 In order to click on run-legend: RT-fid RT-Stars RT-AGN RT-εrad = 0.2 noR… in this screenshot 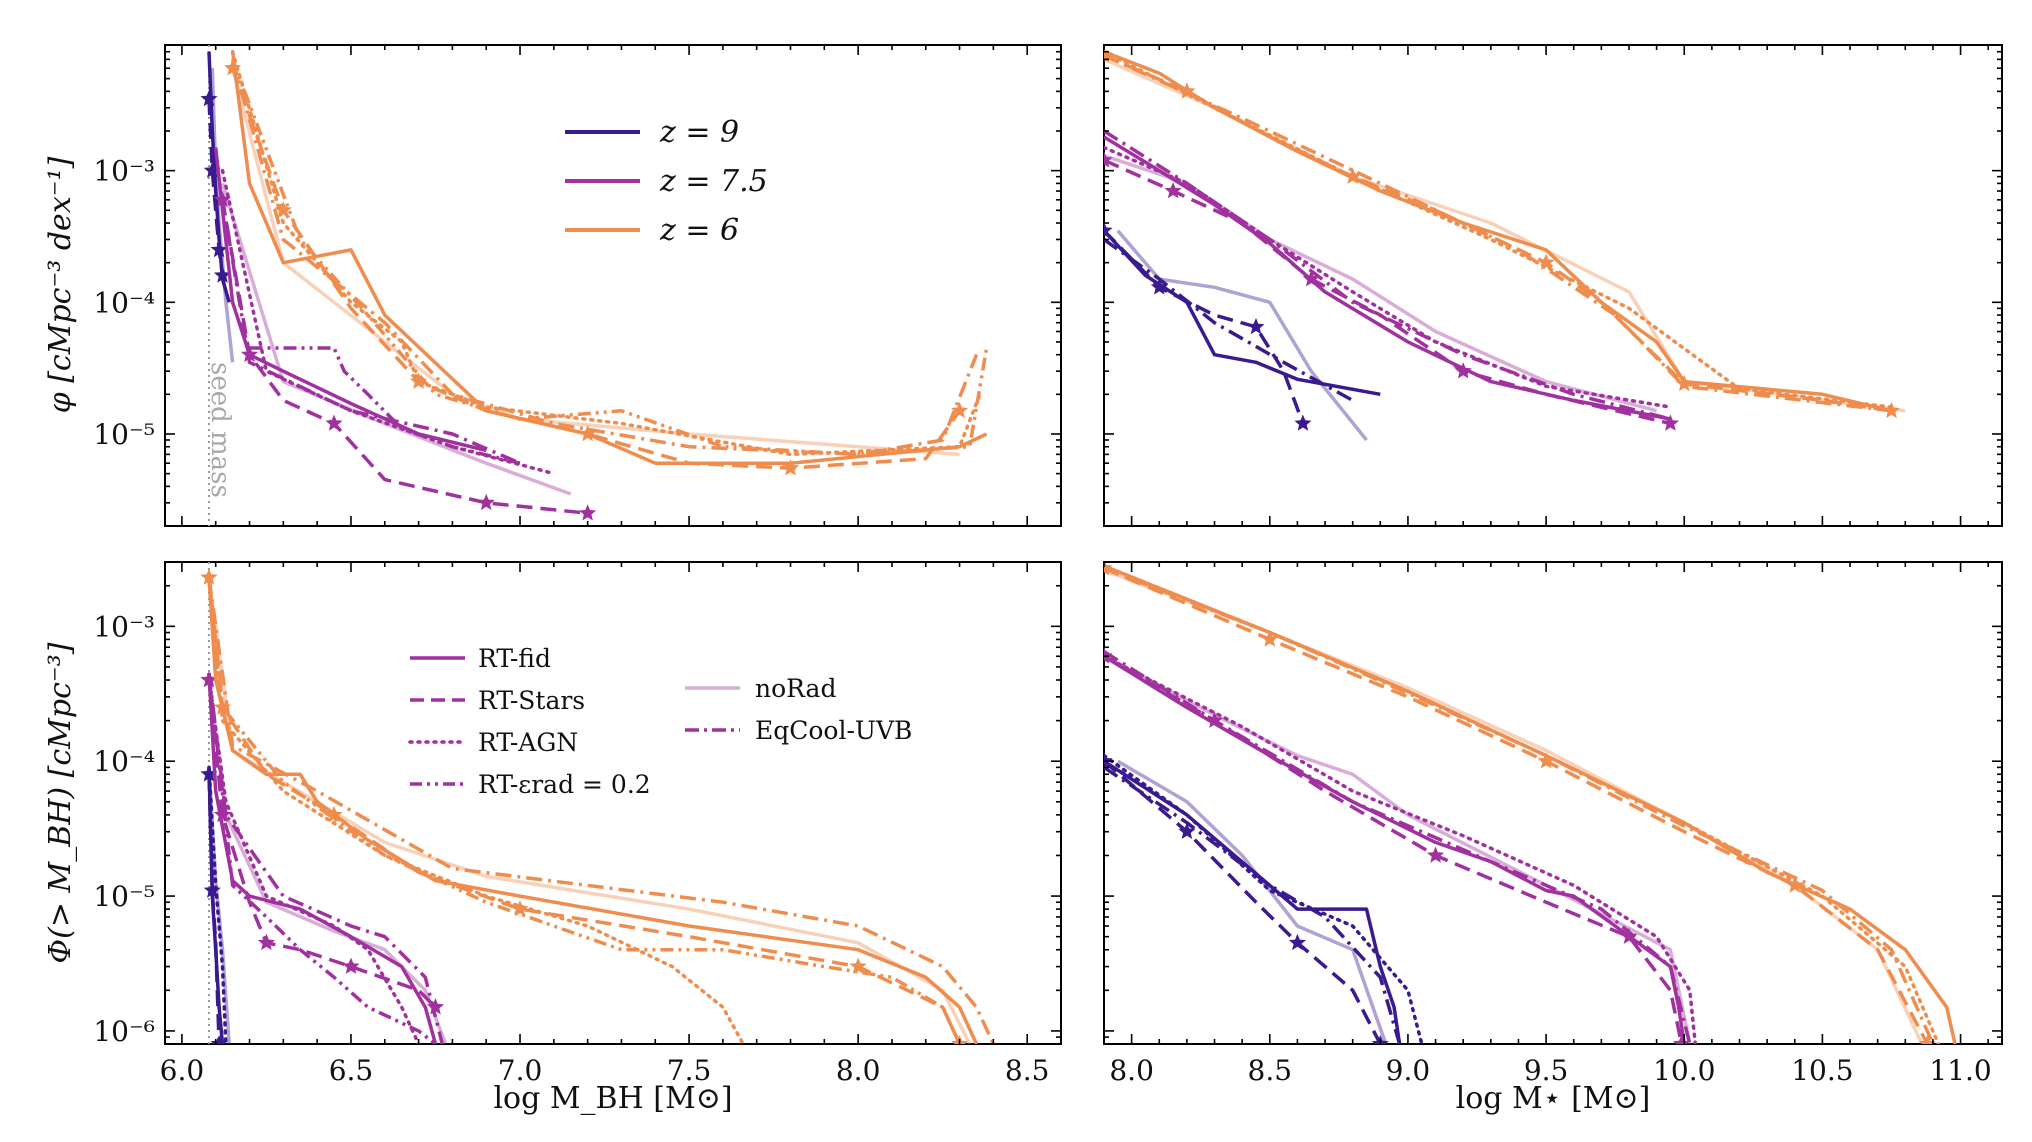, I will do `click(660, 721)`.